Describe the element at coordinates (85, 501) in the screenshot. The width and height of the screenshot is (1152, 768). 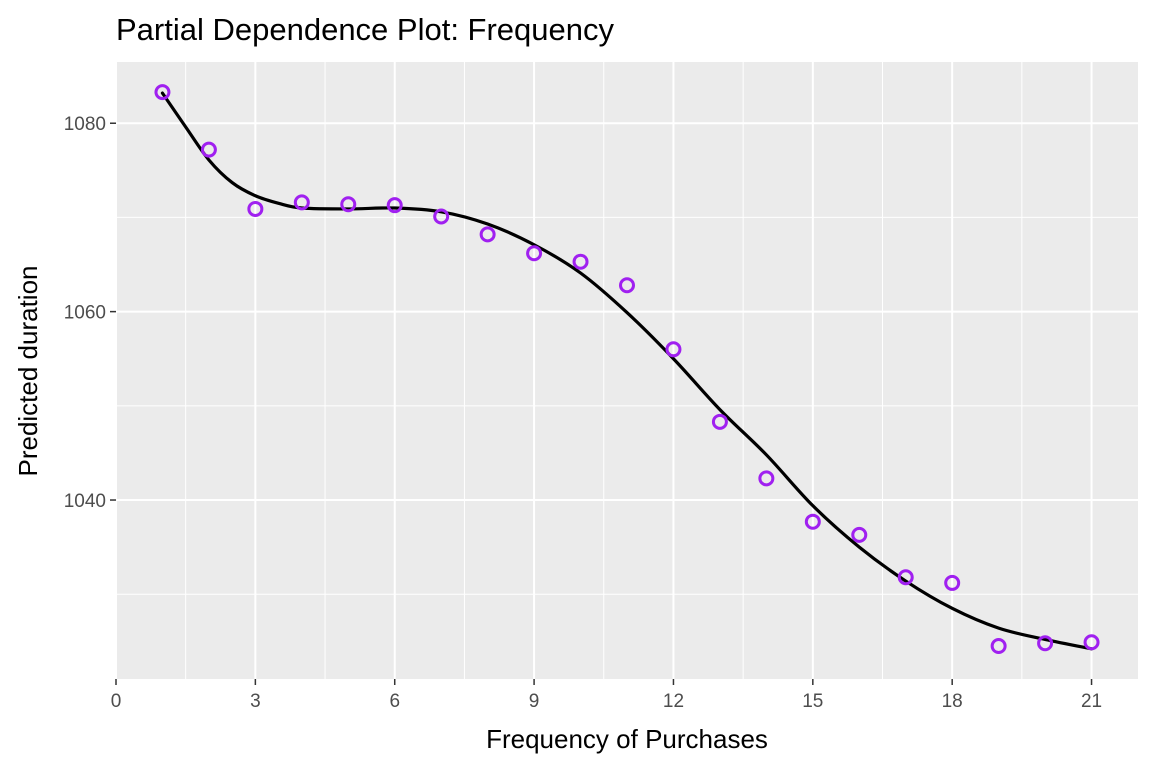
I see `y-tick-label: 1040` at that location.